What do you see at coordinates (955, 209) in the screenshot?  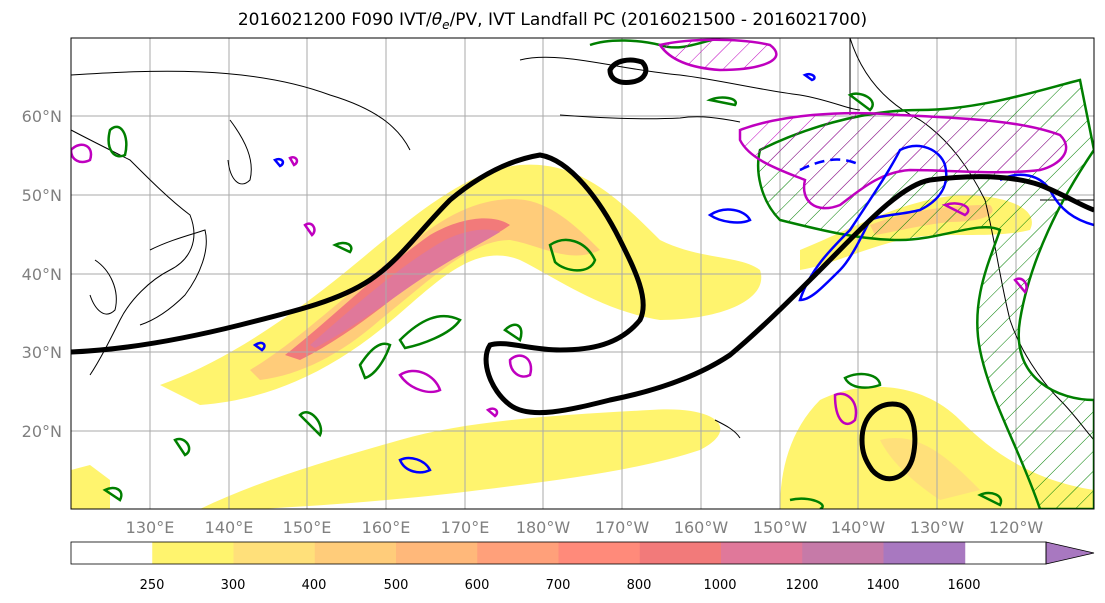 I see `magenta-misc` at bounding box center [955, 209].